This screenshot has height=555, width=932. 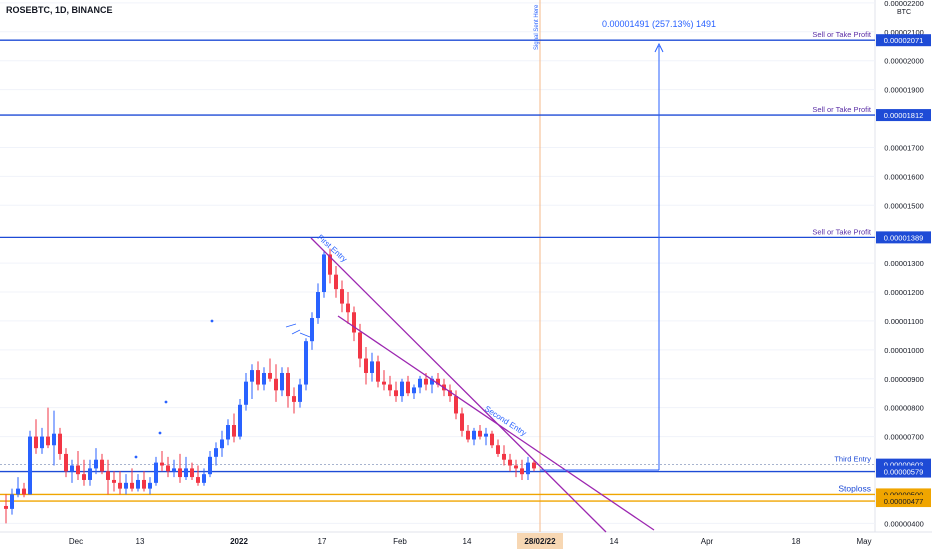 I want to click on y-tick-label: 0.00001700, so click(x=904, y=147).